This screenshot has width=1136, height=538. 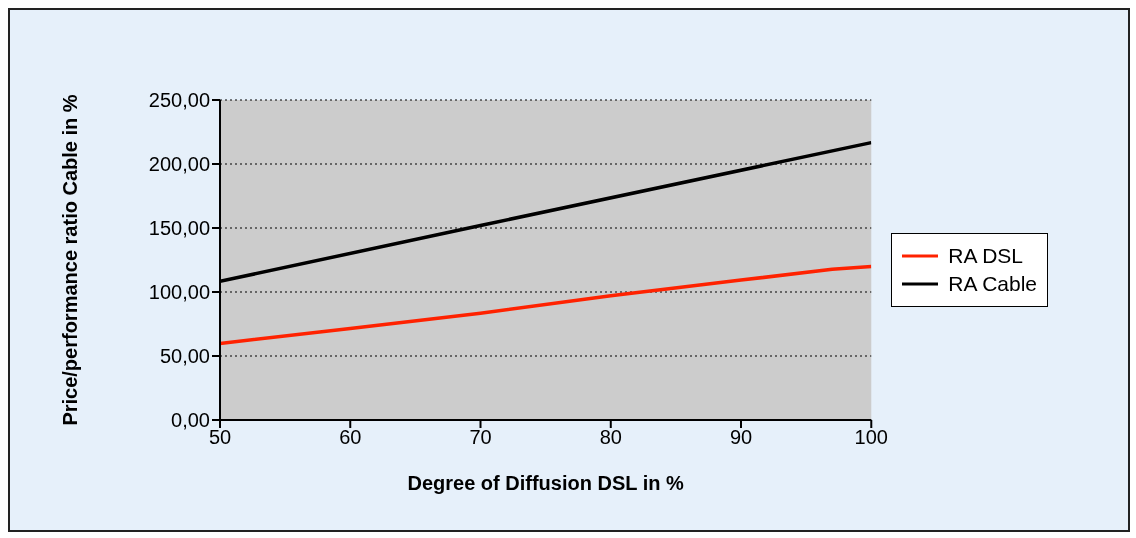 I want to click on x-tick-label: 100, so click(x=871, y=437).